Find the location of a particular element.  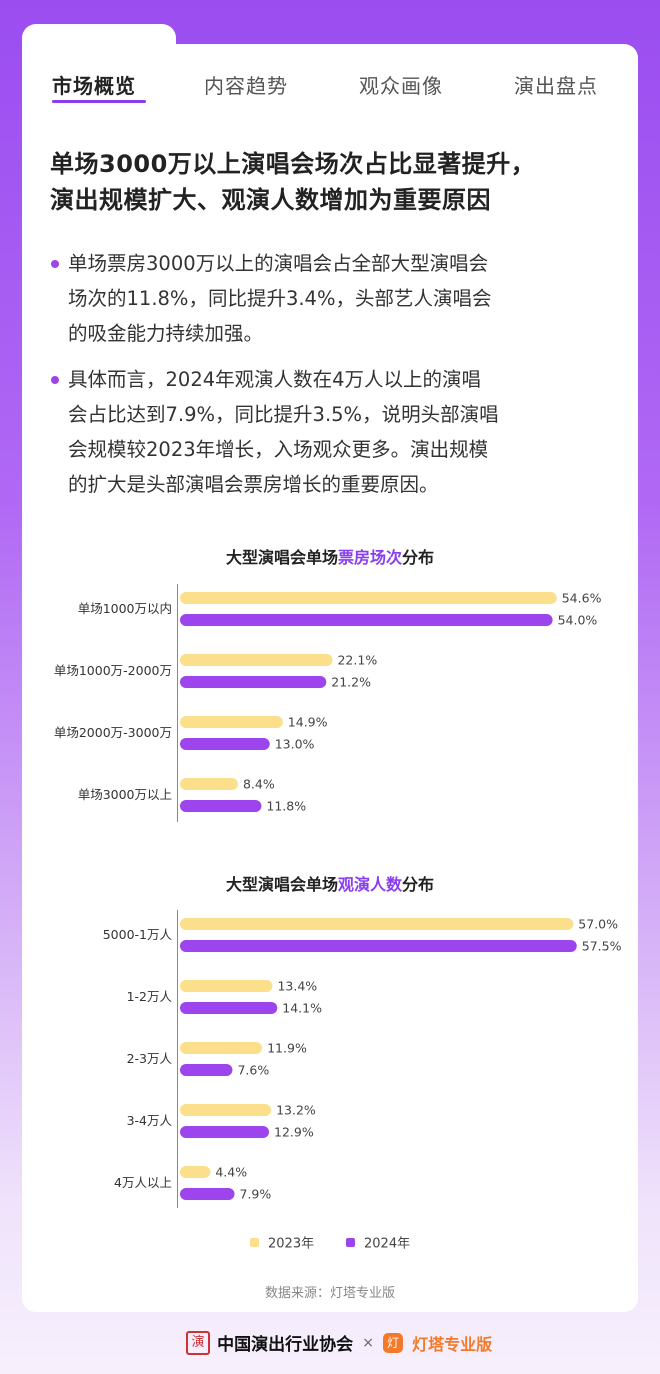

headline-line-1: 单场3000万以上演唱会场次占比显著提升， is located at coordinates (293, 164).